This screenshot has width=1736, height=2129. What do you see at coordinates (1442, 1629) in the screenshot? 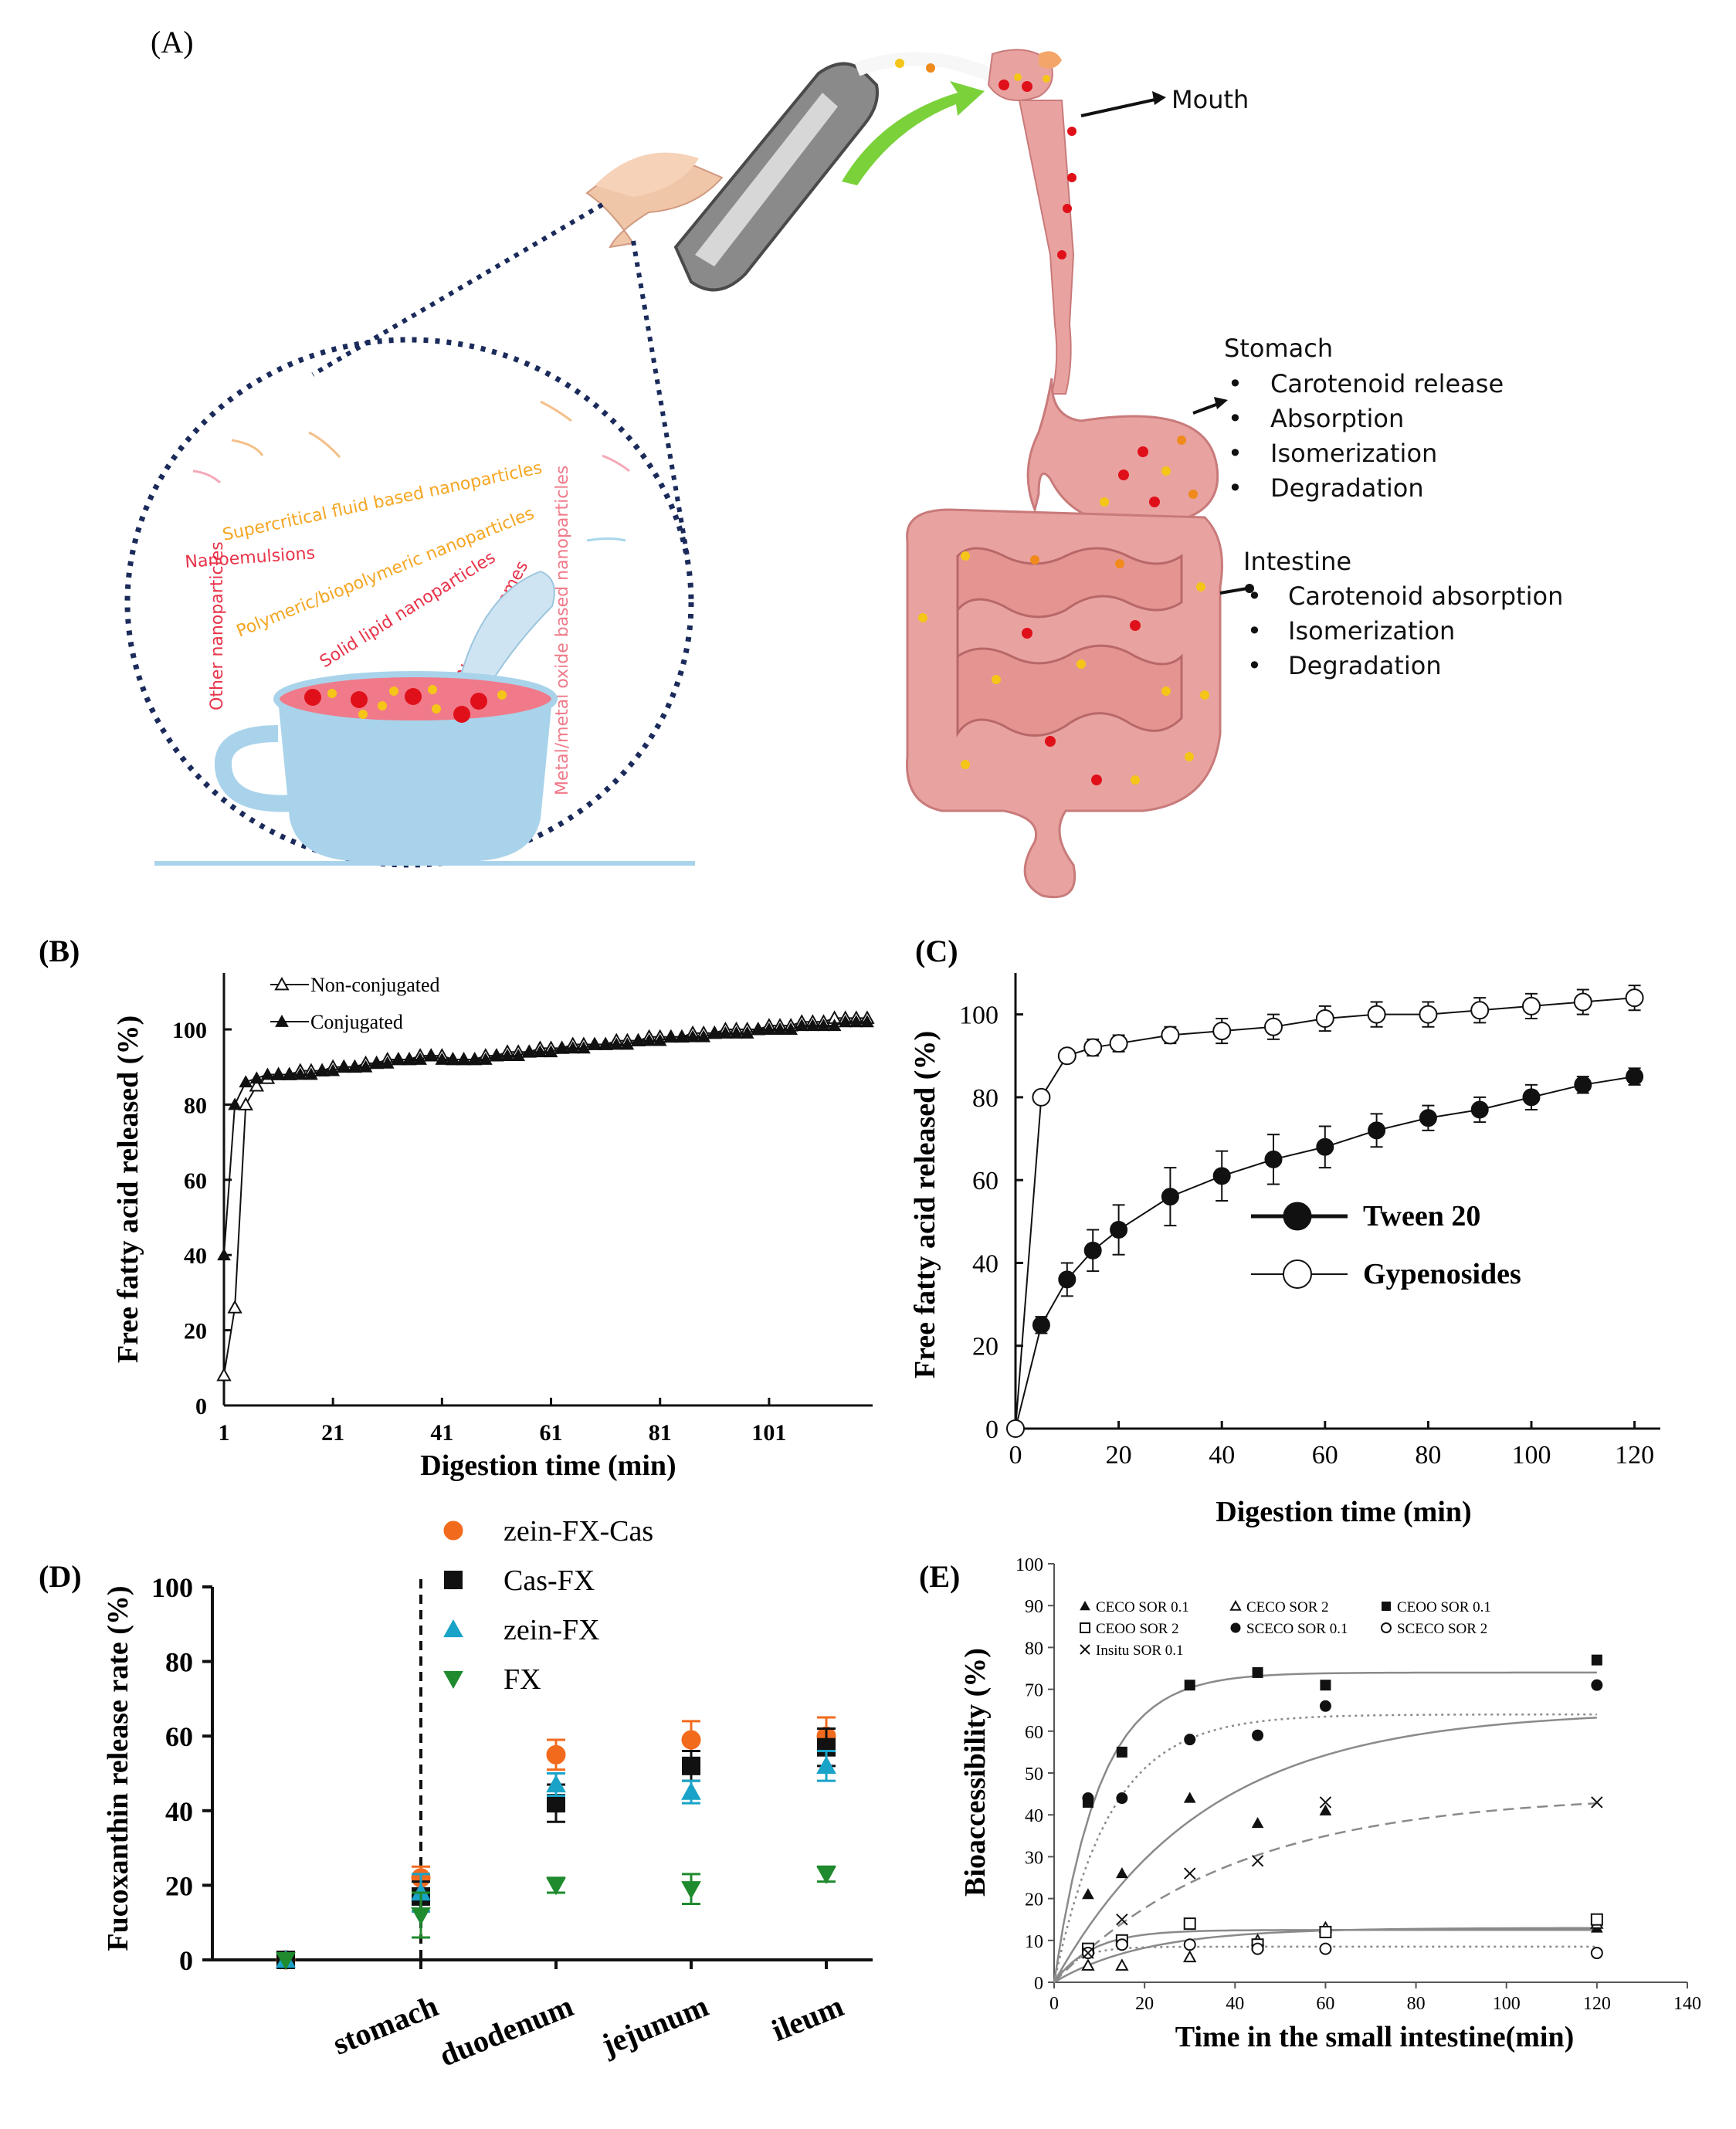
I see `legend-label: SCECO SOR 2` at bounding box center [1442, 1629].